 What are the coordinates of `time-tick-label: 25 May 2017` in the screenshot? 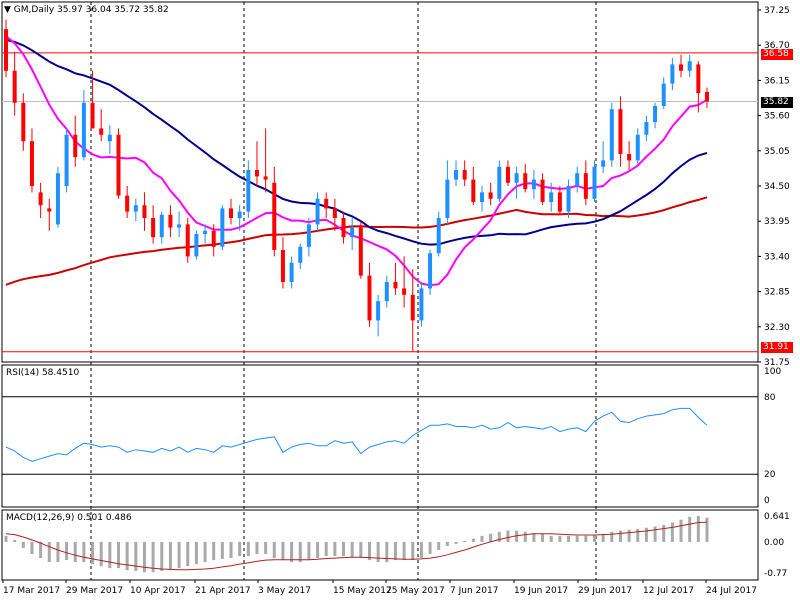 It's located at (415, 591).